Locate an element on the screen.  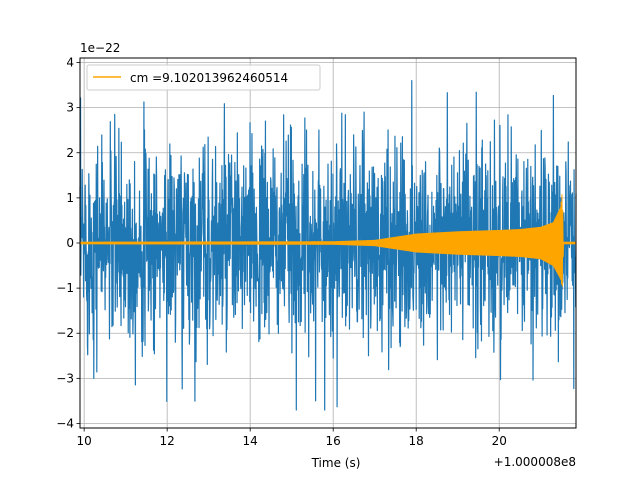
y-axis-ticks: −4 −3 −2 −1 0 1 2 3 4 is located at coordinates (68, 243).